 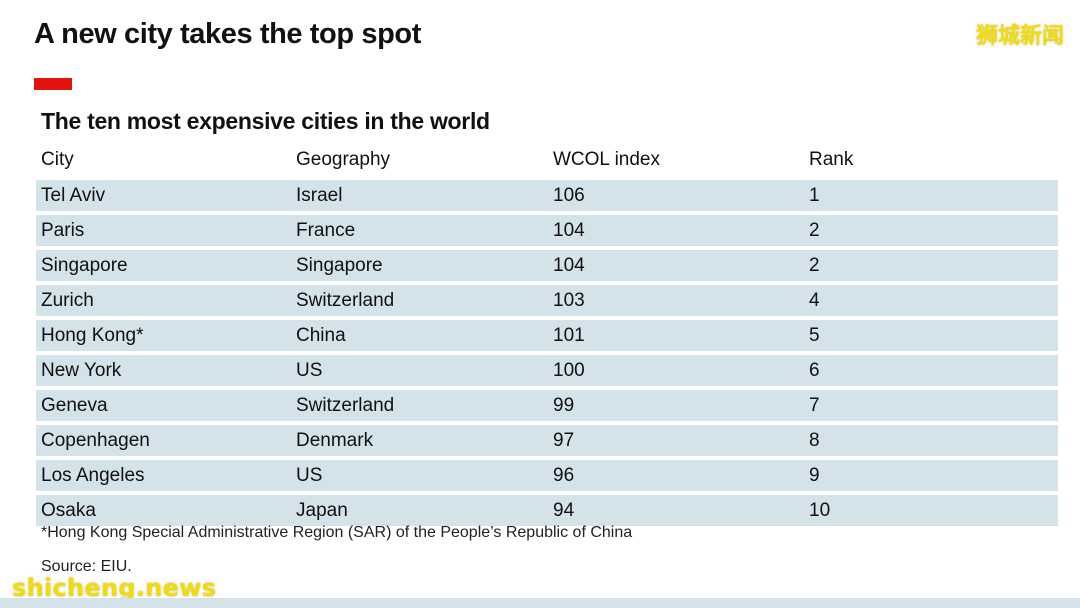 I want to click on accent-bar, so click(x=53, y=84).